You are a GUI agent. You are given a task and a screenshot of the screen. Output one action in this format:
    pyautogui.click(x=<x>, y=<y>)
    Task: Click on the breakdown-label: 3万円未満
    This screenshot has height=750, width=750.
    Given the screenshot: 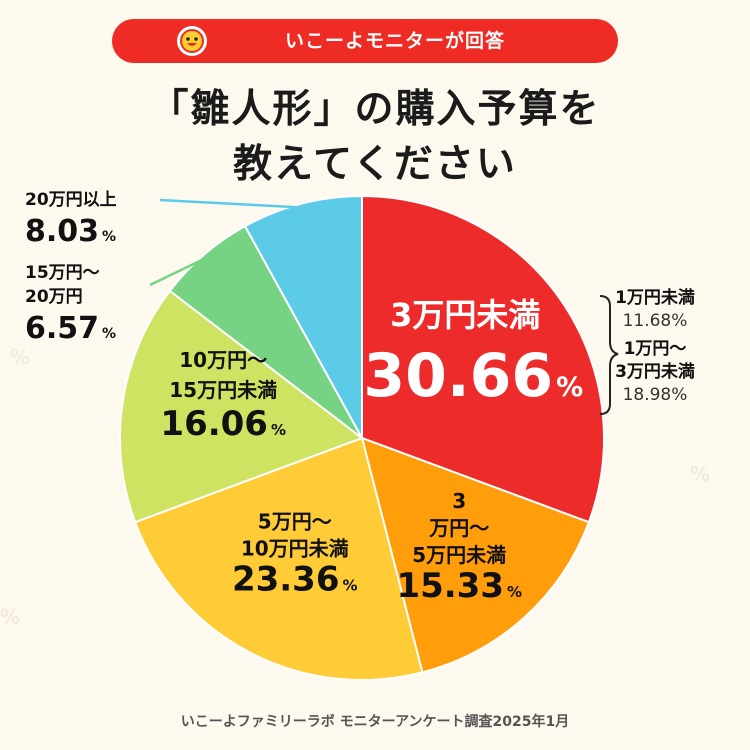 What is the action you would take?
    pyautogui.click(x=655, y=371)
    